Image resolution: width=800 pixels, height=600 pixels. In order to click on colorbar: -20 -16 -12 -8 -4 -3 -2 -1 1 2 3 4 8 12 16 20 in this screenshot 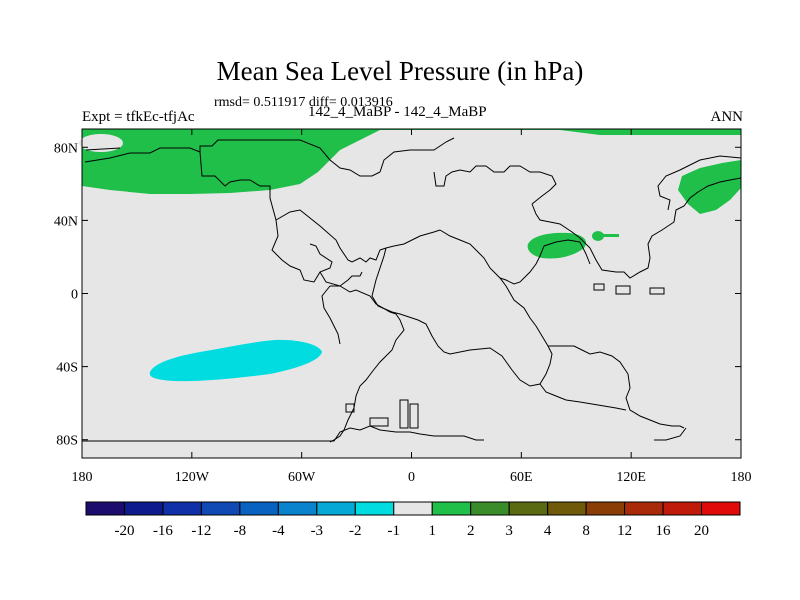, I will do `click(413, 520)`.